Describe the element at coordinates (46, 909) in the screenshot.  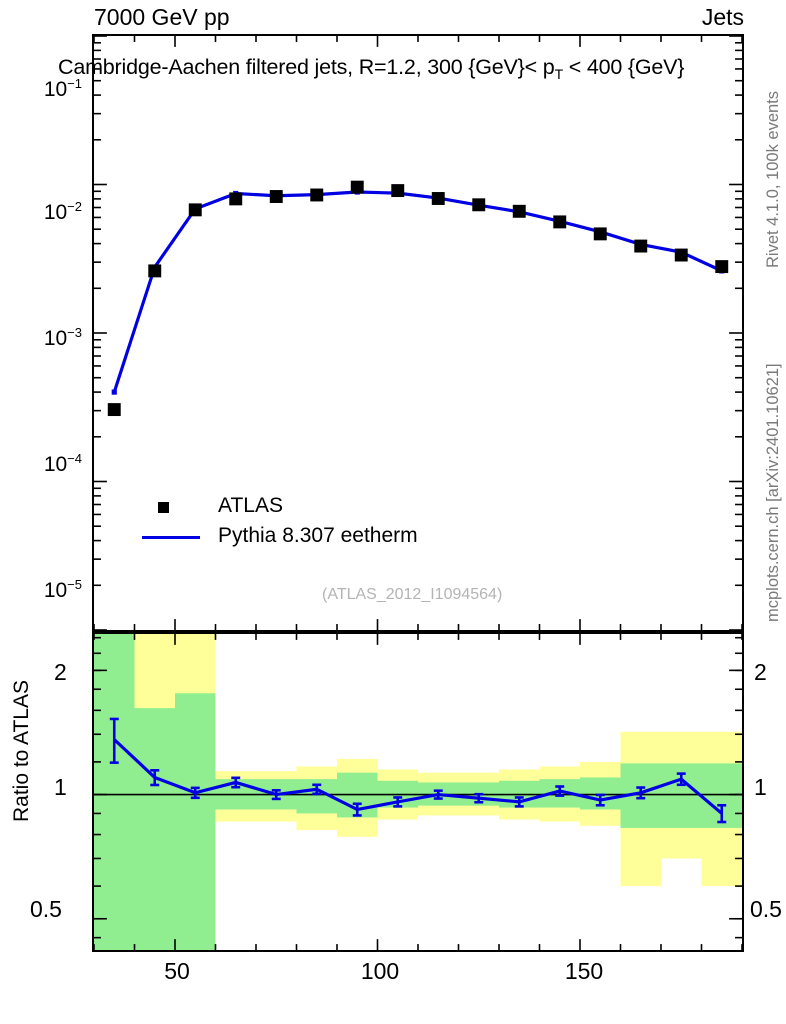
I see `ratio-ytick-05-left: 0.5` at that location.